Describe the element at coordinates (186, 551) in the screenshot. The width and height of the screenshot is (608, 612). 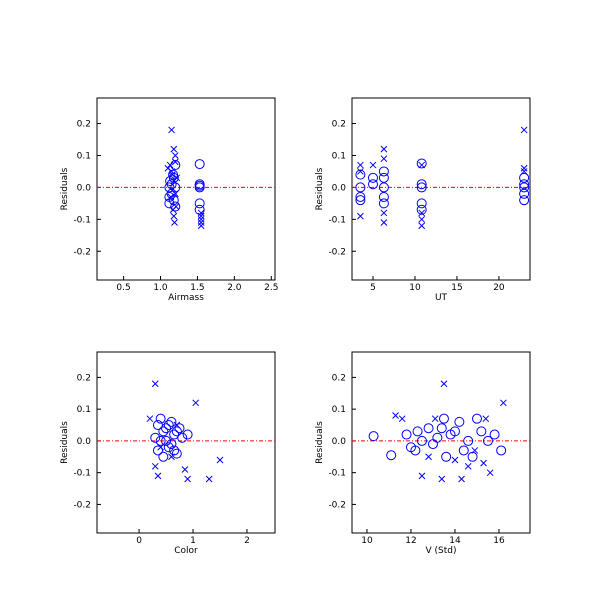
I see `x-axis-label: Color` at that location.